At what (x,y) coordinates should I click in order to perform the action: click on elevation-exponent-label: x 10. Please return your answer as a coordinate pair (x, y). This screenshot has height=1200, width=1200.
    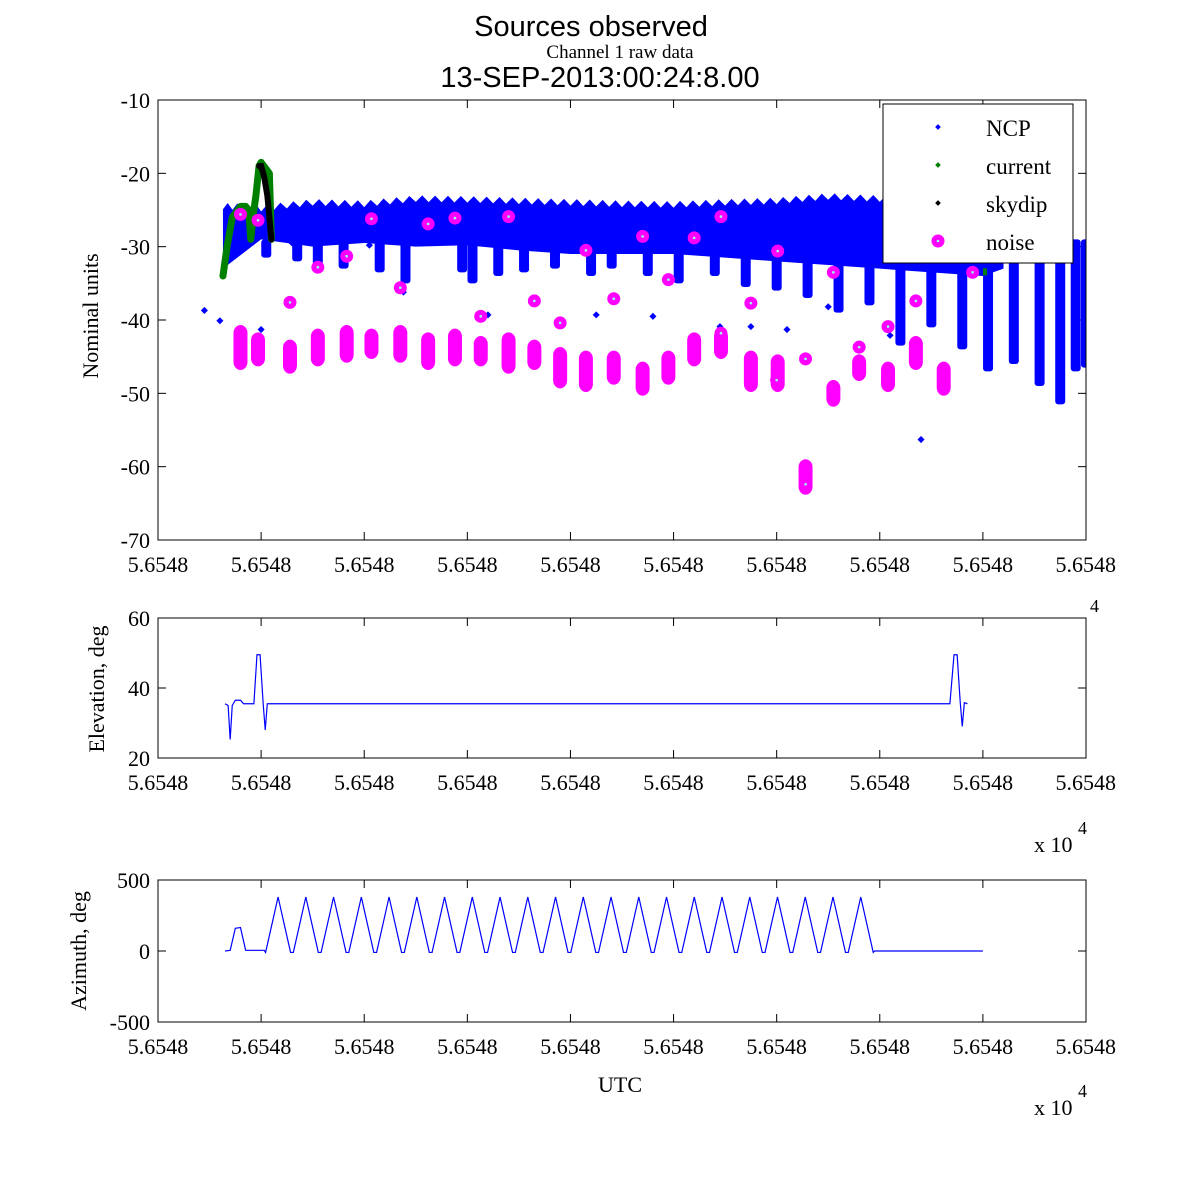
    Looking at the image, I should click on (1053, 844).